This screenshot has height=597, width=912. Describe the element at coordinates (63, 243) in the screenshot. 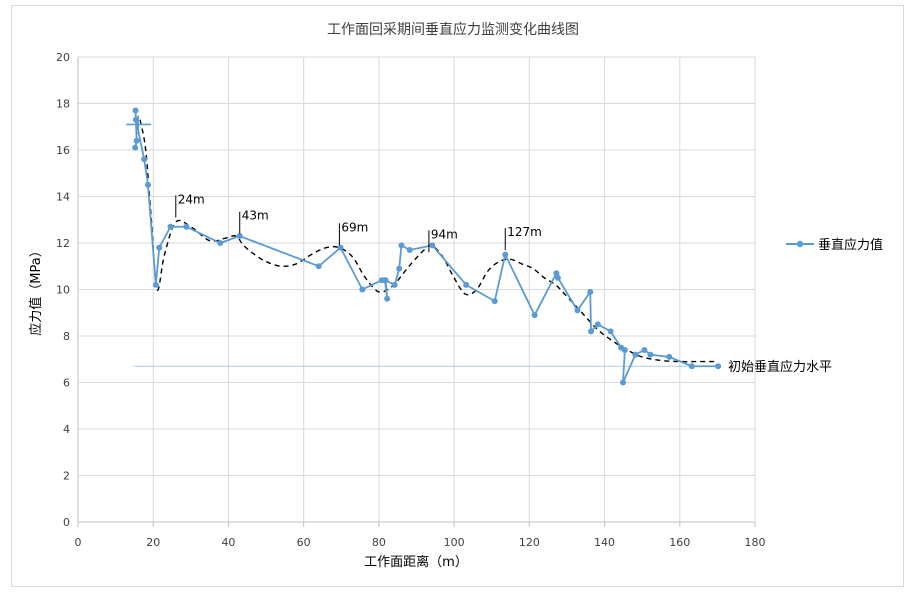

I see `y-tick-label: 12` at that location.